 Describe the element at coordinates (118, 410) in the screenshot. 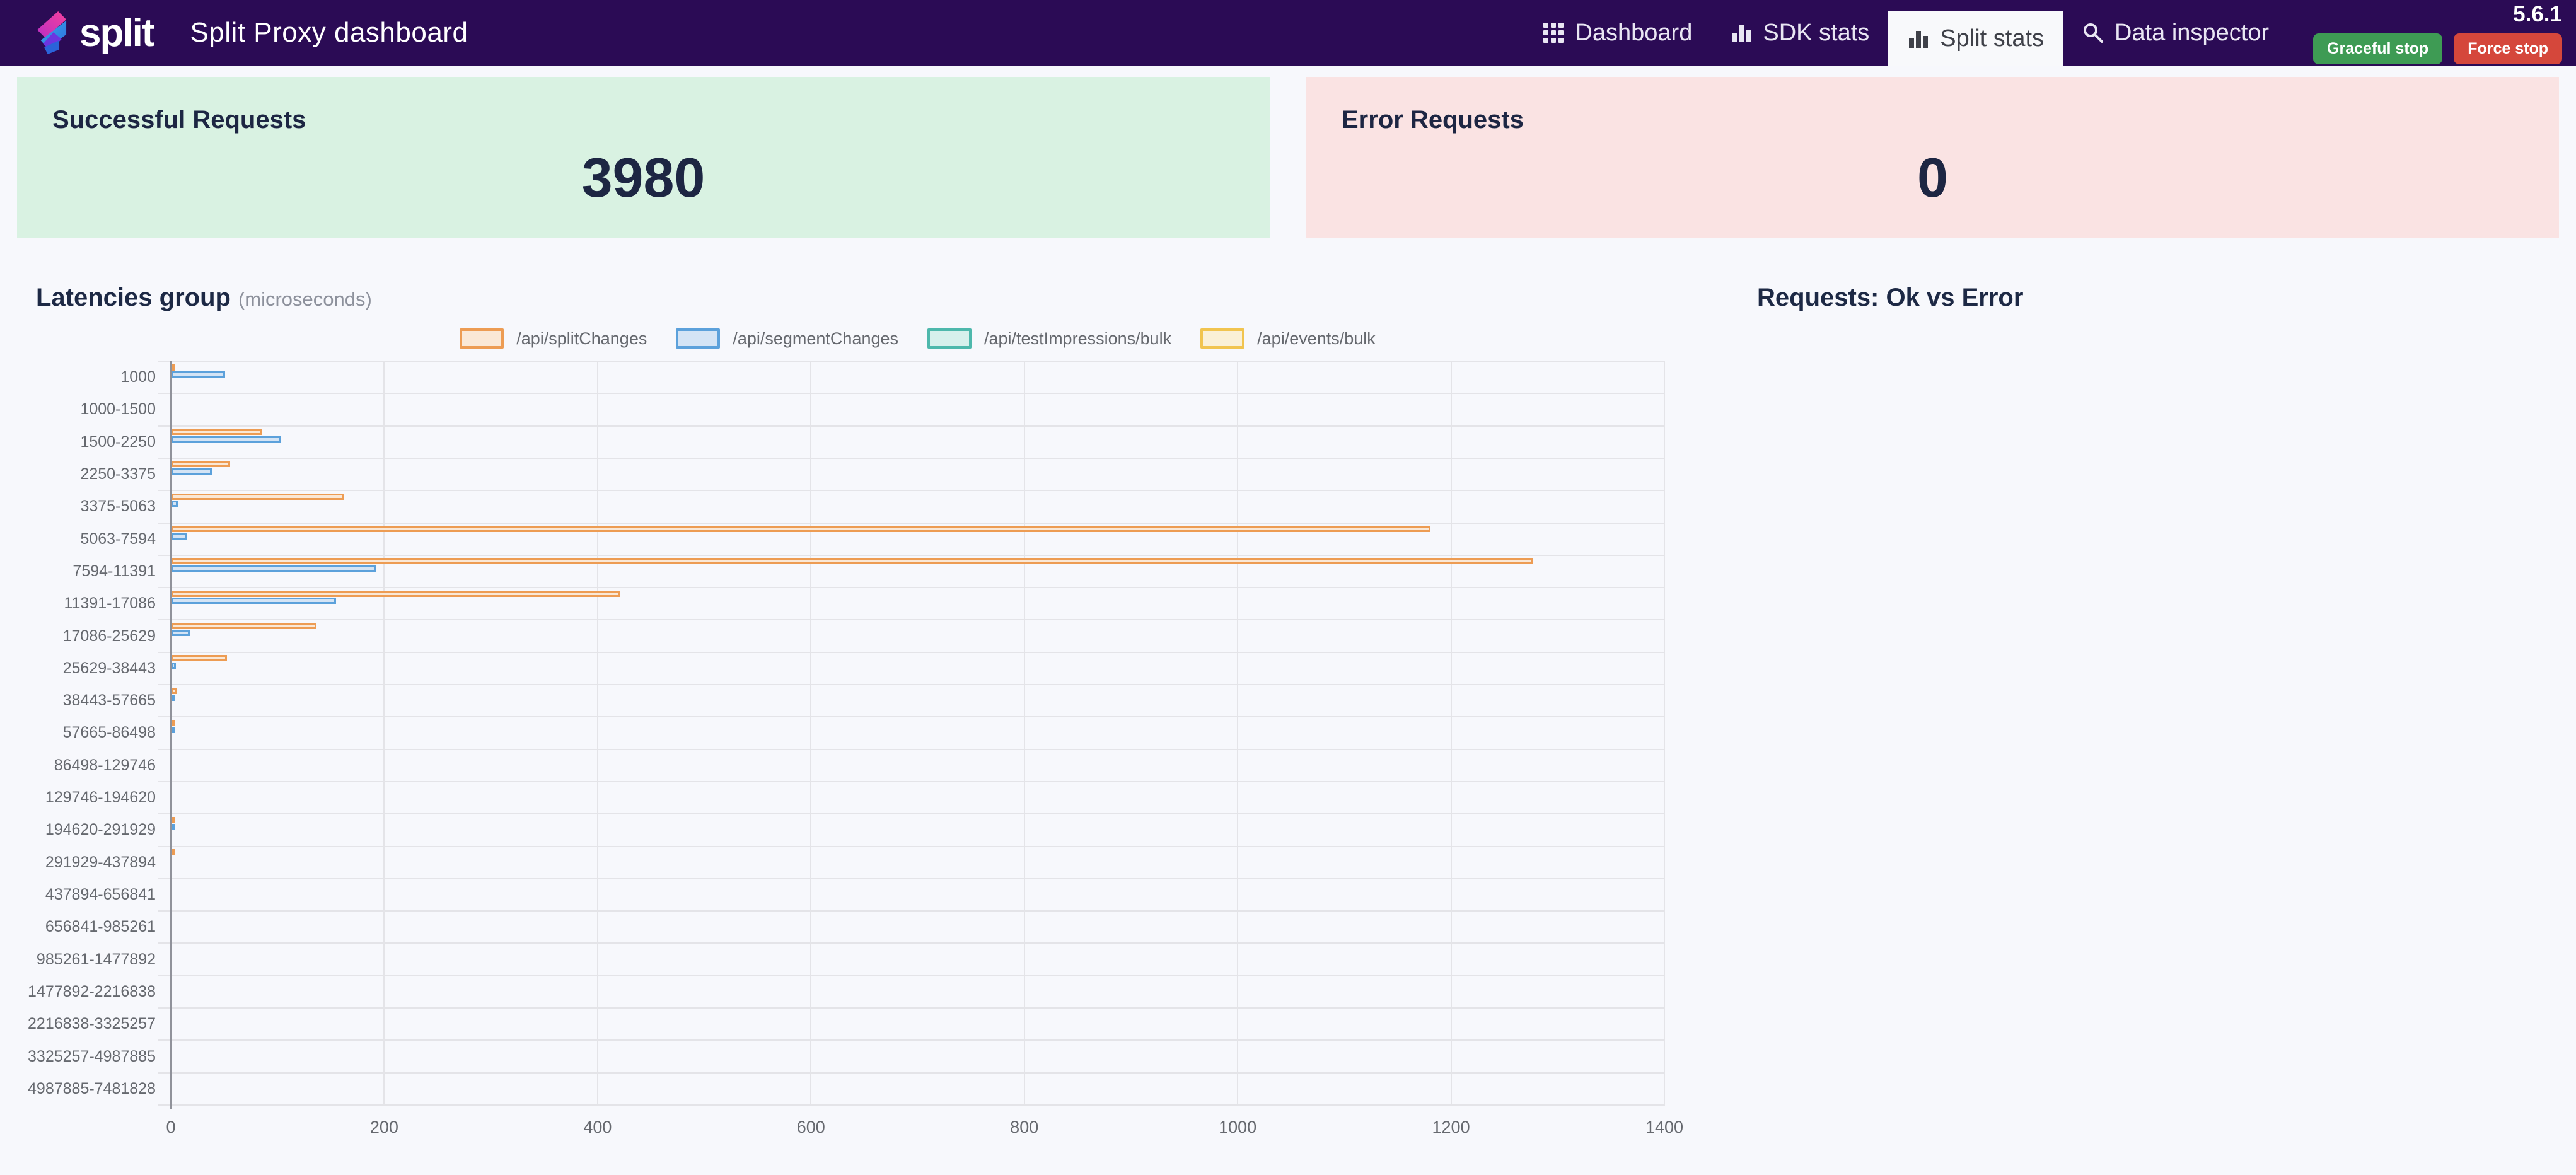

I see `y-axis-label: 1000-1500` at that location.